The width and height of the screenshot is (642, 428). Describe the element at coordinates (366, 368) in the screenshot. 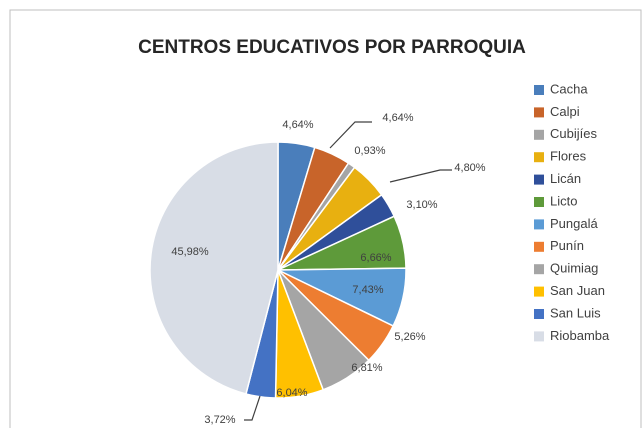

I see `data-label: 6,81%` at that location.